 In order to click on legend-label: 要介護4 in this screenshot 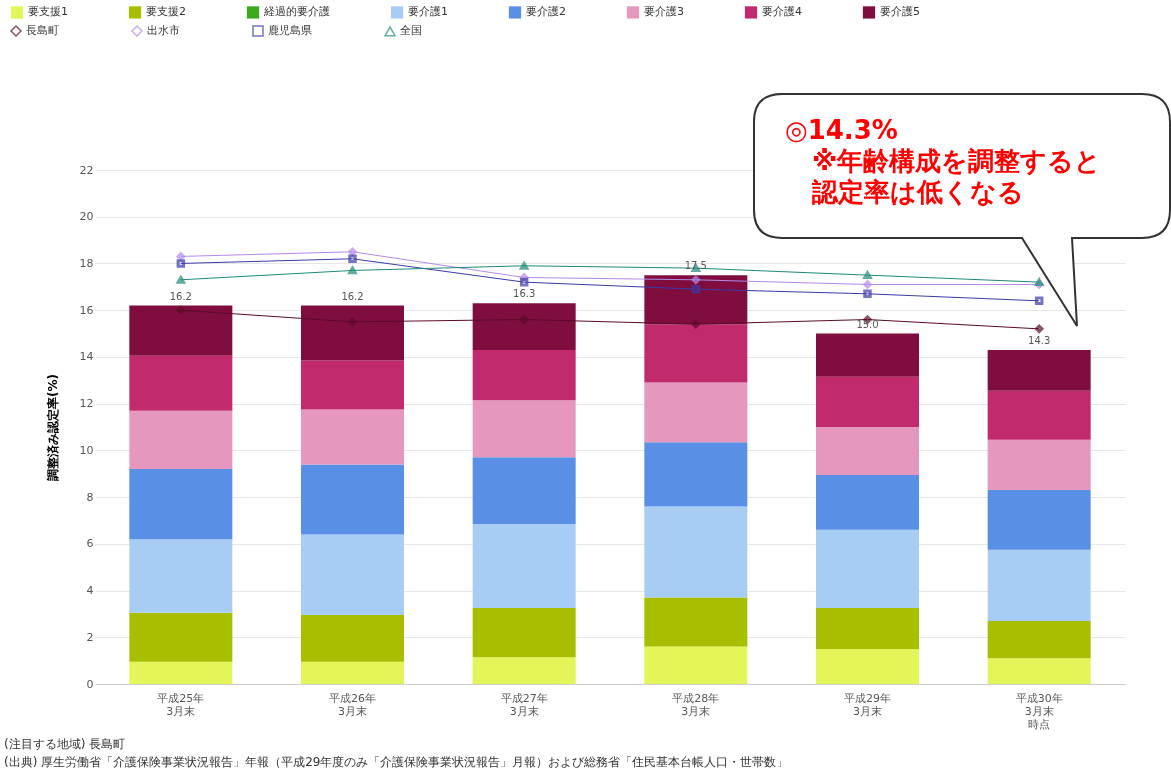, I will do `click(782, 12)`.